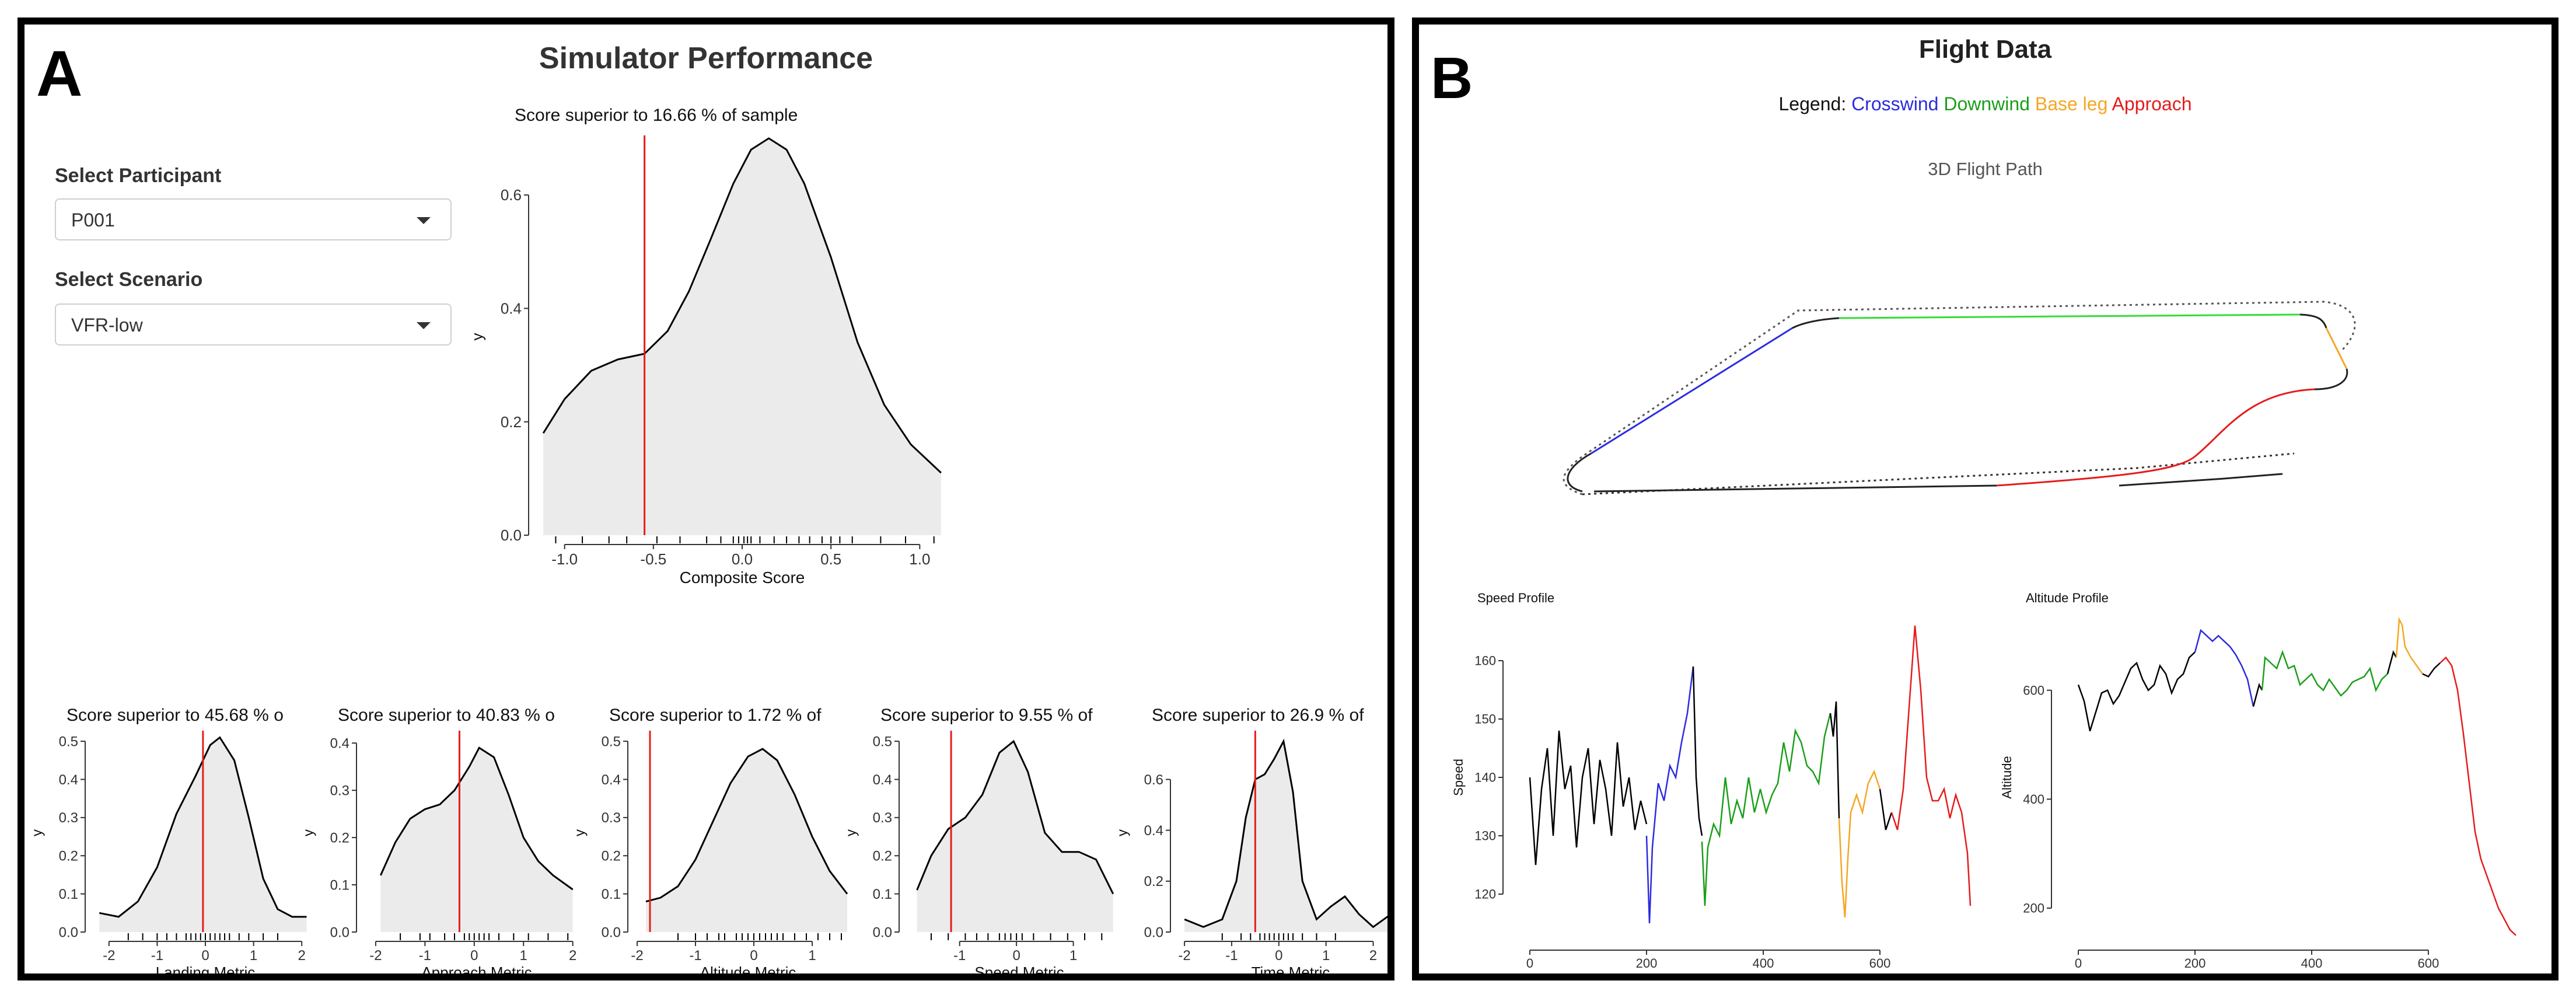 The height and width of the screenshot is (998, 2576). What do you see at coordinates (1985, 169) in the screenshot?
I see `flight-path-title: 3D Flight Path` at bounding box center [1985, 169].